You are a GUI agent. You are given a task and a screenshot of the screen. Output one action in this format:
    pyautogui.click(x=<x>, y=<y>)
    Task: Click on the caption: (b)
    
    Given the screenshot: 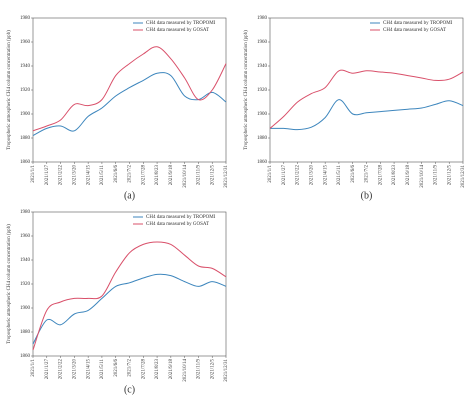 What is the action you would take?
    pyautogui.click(x=367, y=195)
    